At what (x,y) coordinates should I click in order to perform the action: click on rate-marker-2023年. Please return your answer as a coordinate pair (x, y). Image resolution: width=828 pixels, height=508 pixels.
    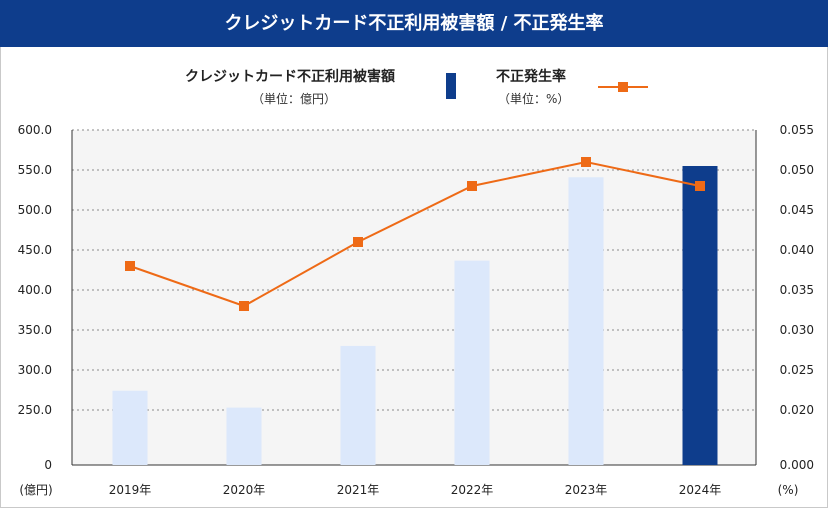
    Looking at the image, I should click on (586, 162).